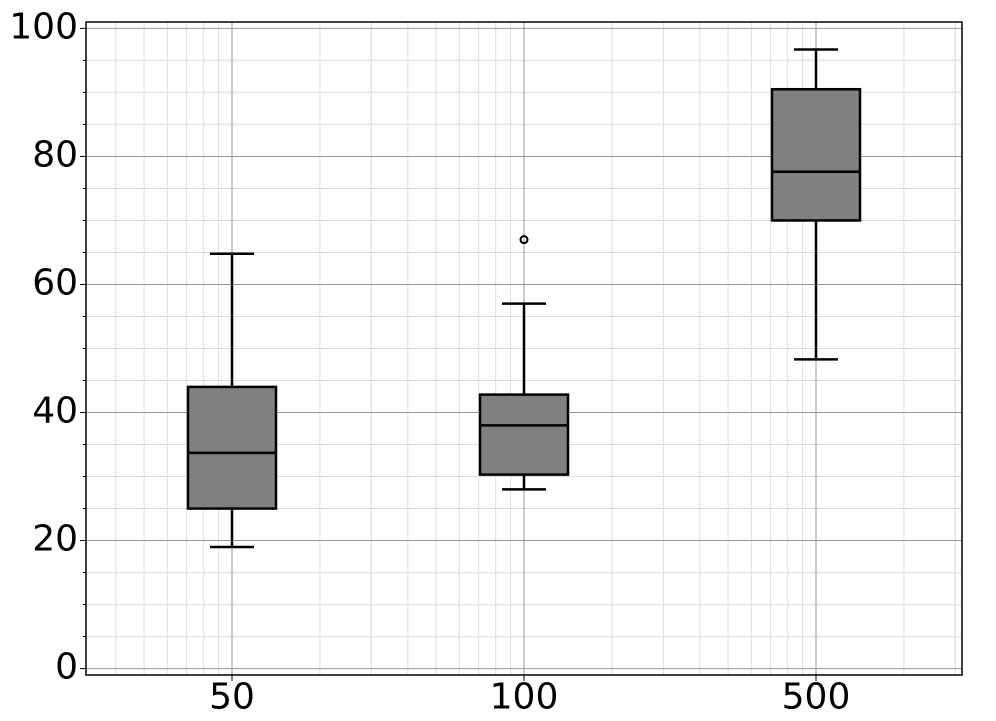  Describe the element at coordinates (55, 282) in the screenshot. I see `y-tick-label: 60` at that location.